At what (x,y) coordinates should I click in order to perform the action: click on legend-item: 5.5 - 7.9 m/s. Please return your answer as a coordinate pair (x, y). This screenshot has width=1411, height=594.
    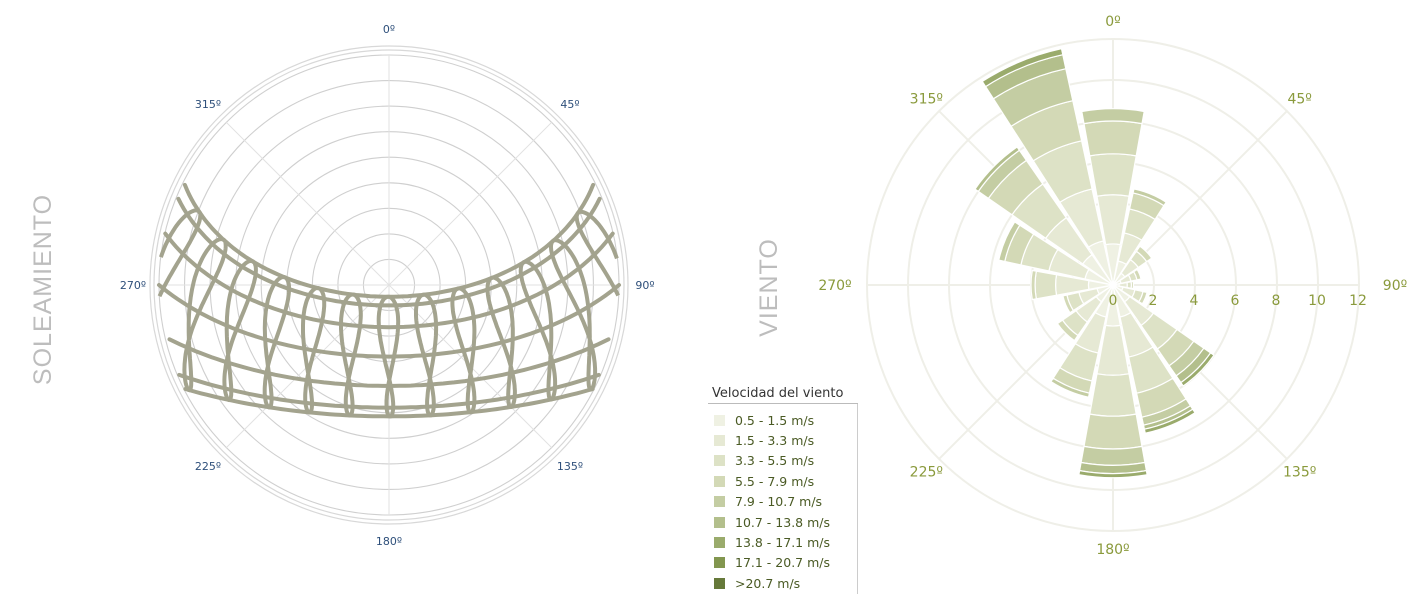
    Looking at the image, I should click on (782, 481).